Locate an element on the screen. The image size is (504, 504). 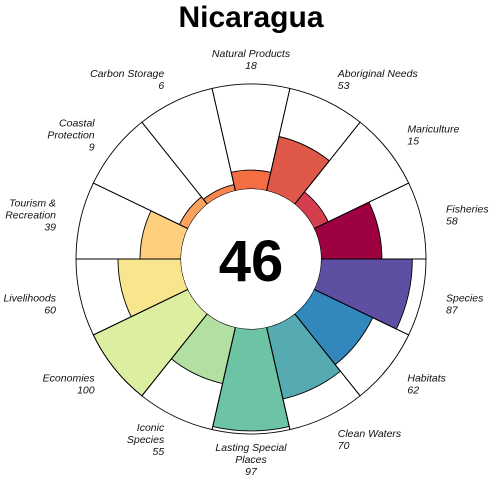
label-name-iconic-species: Iconic is located at coordinates (151, 428).